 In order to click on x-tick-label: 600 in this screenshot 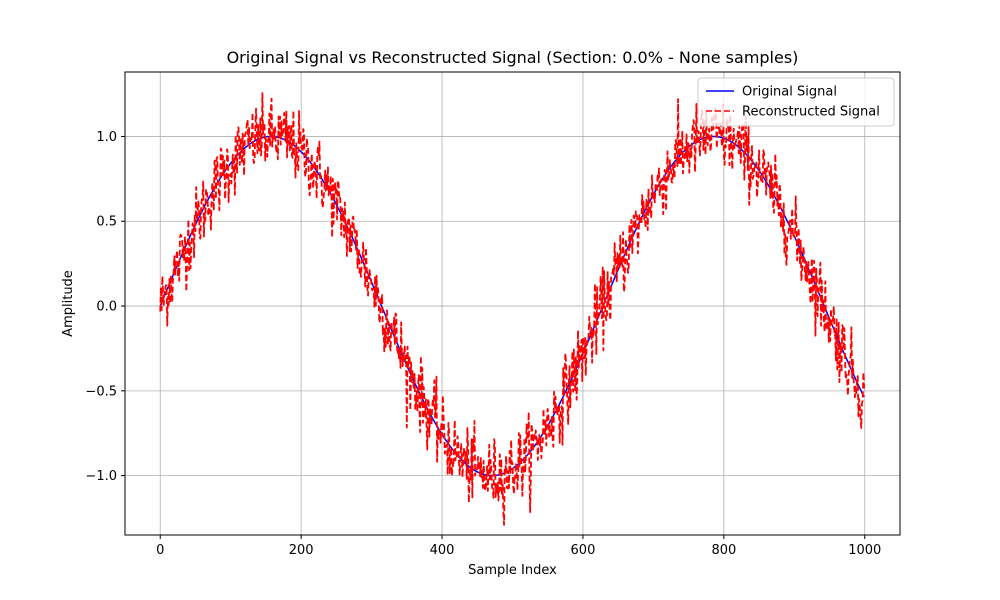, I will do `click(583, 550)`.